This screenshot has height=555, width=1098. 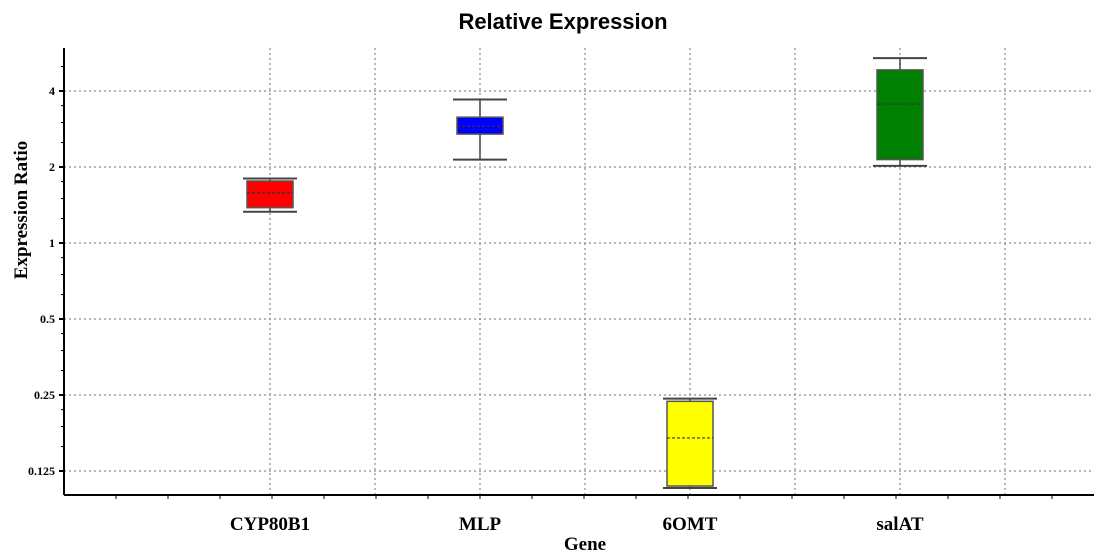 What do you see at coordinates (690, 524) in the screenshot?
I see `x-tick-label: 6OMT` at bounding box center [690, 524].